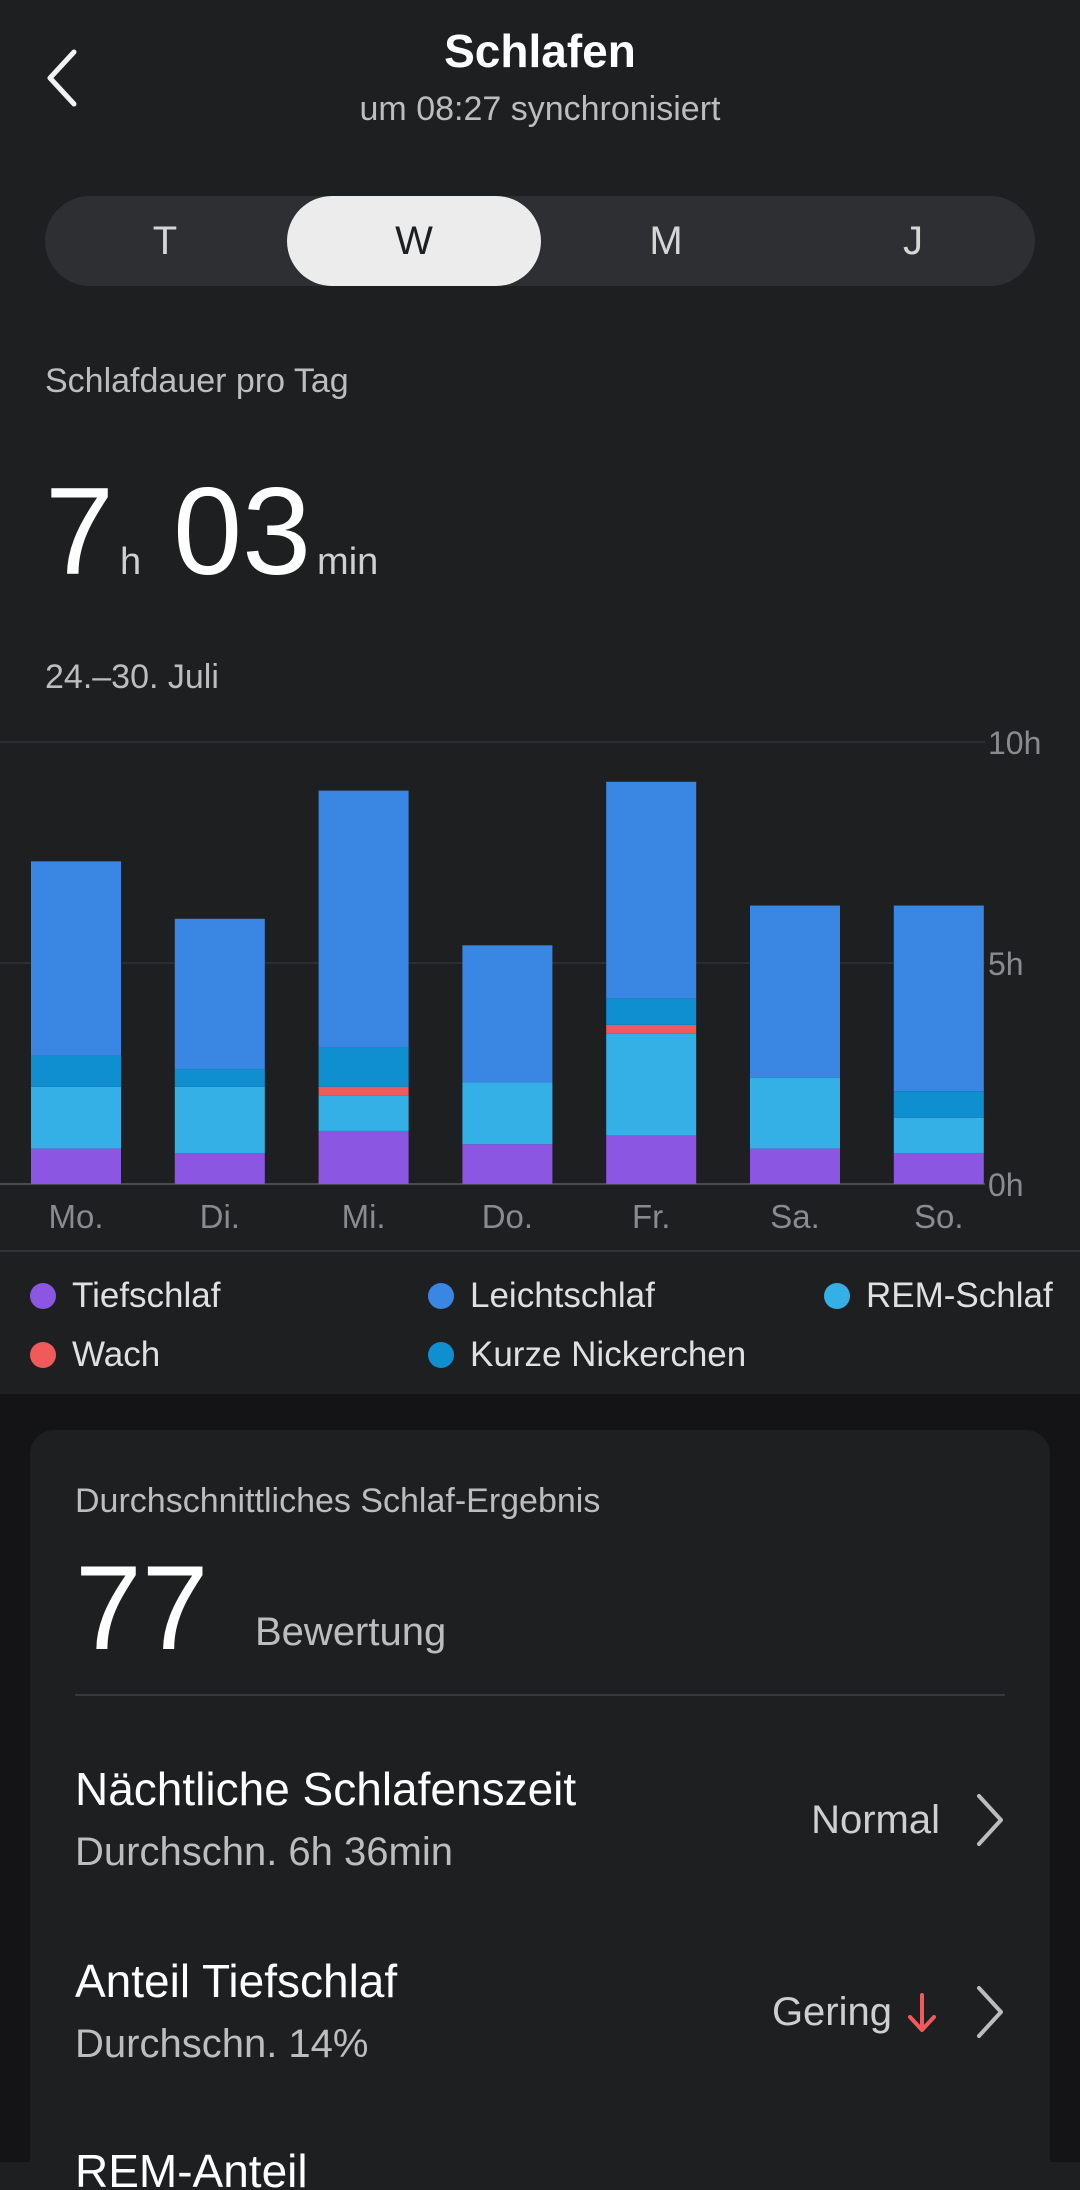 This screenshot has width=1080, height=2190. I want to click on header: Schlafen um 08:27 synchronisiert, so click(540, 75).